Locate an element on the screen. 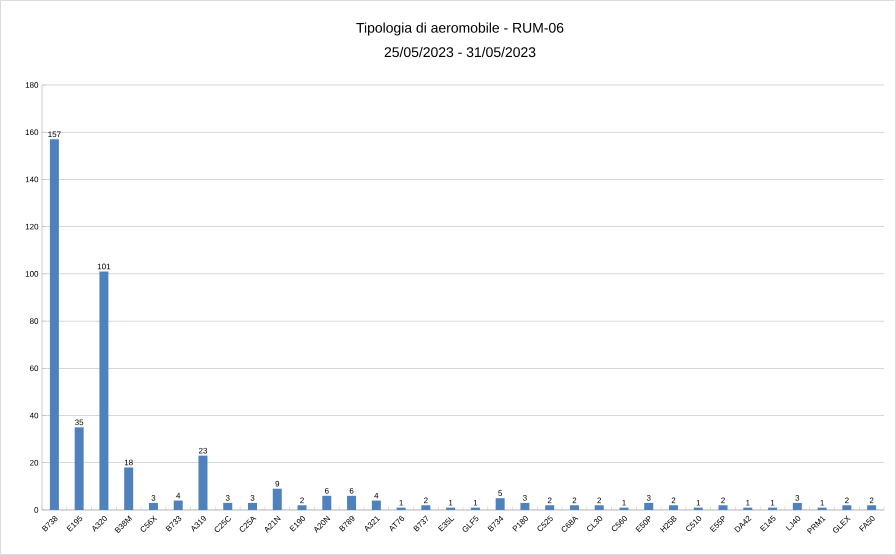 This screenshot has height=555, width=896. chart-title: Tipologia di aeromobile - RUM-06 is located at coordinates (460, 29).